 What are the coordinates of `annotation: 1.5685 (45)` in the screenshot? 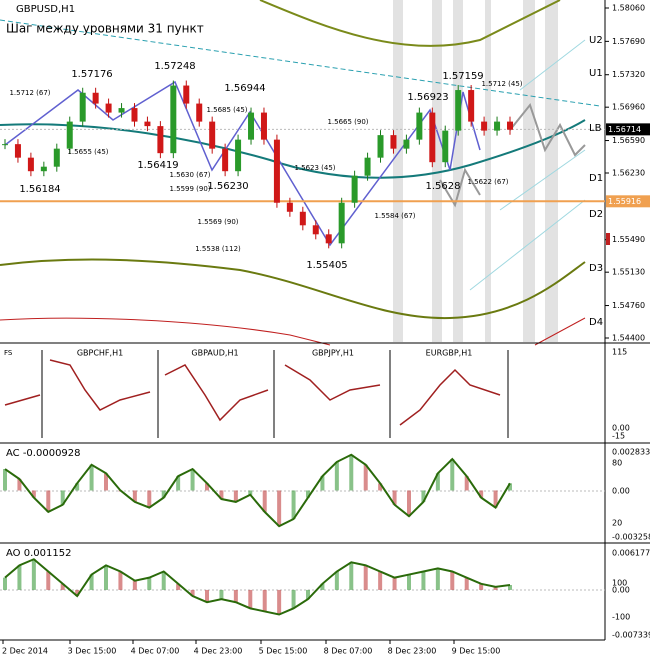 It's located at (226, 110).